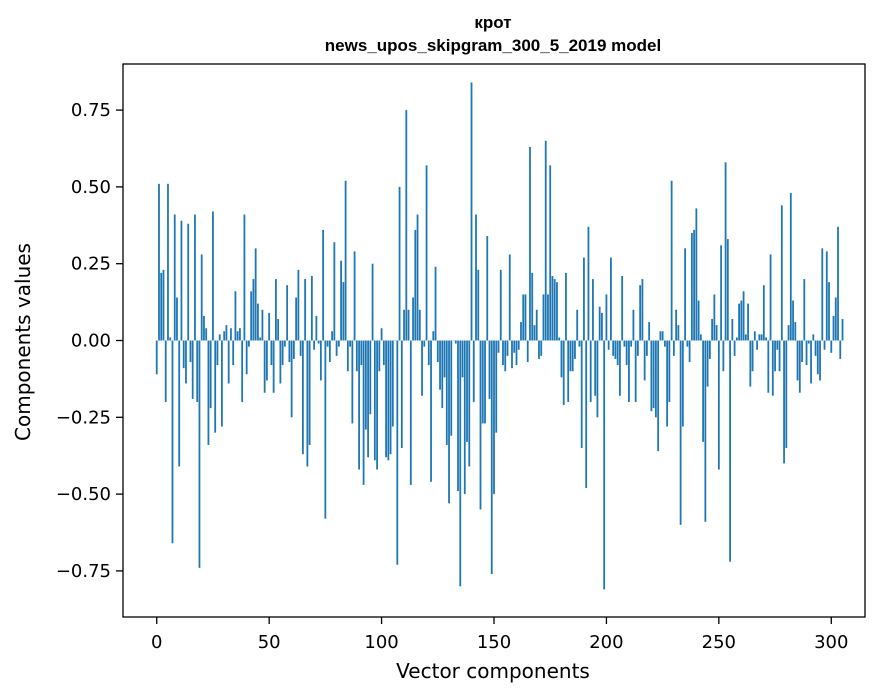 Image resolution: width=880 pixels, height=696 pixels. Describe the element at coordinates (499, 635) in the screenshot. I see `x-axis: 0 50 100 150 200 250 300` at that location.